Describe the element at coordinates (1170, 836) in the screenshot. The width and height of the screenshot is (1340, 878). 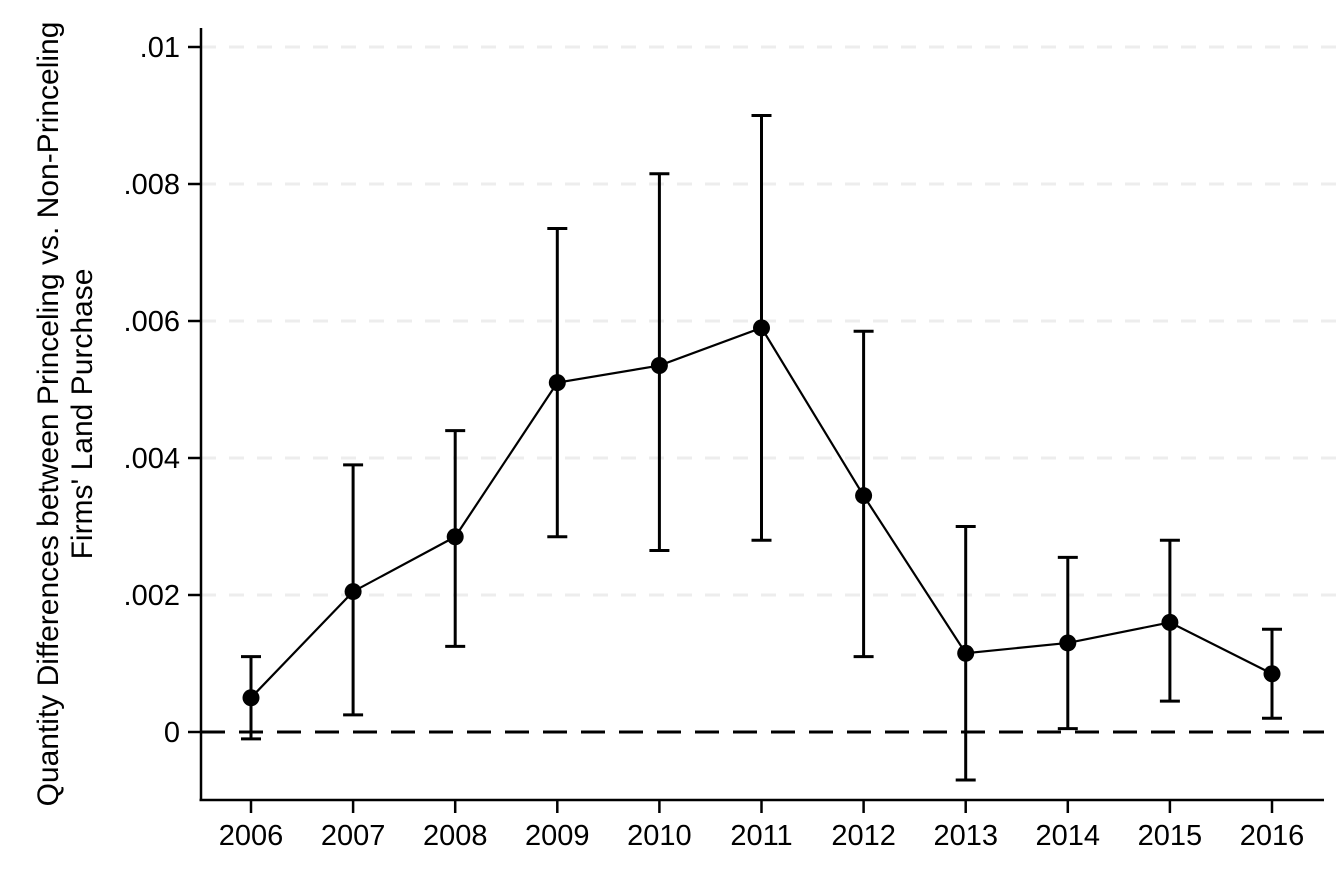
I see `x-tick-label: 2015` at that location.